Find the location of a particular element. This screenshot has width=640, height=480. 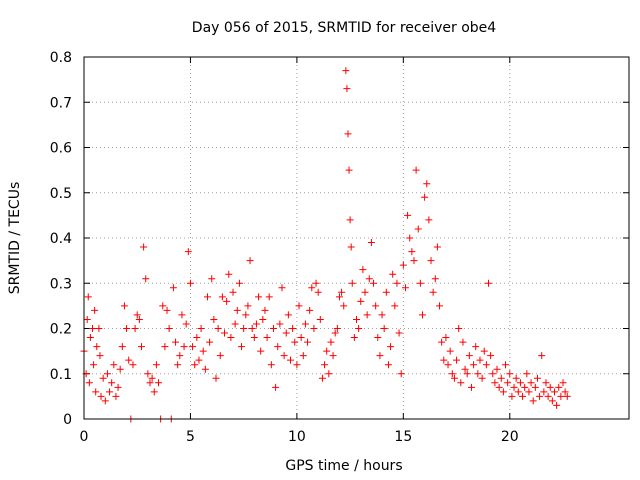

y-tick-label: 0.6 is located at coordinates (61, 149).